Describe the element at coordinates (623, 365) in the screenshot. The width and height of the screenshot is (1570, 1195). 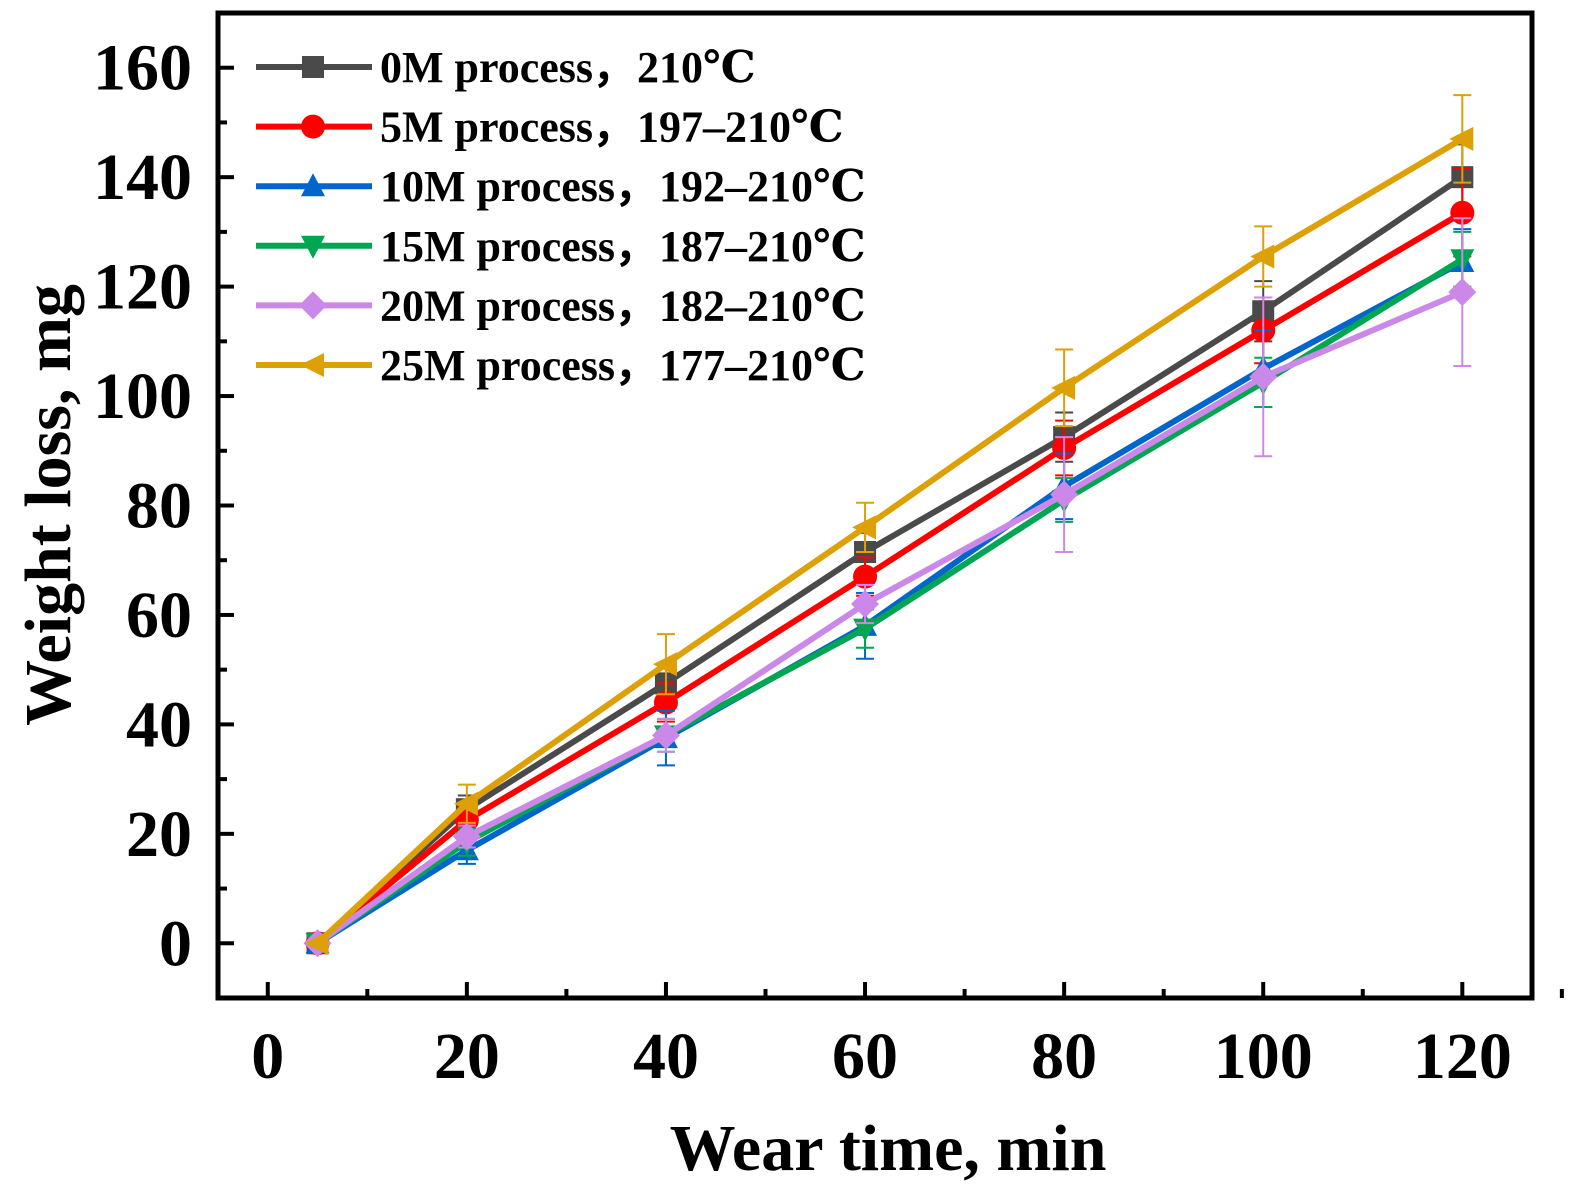
I see `legend-label: 25M process，177–210℃` at that location.